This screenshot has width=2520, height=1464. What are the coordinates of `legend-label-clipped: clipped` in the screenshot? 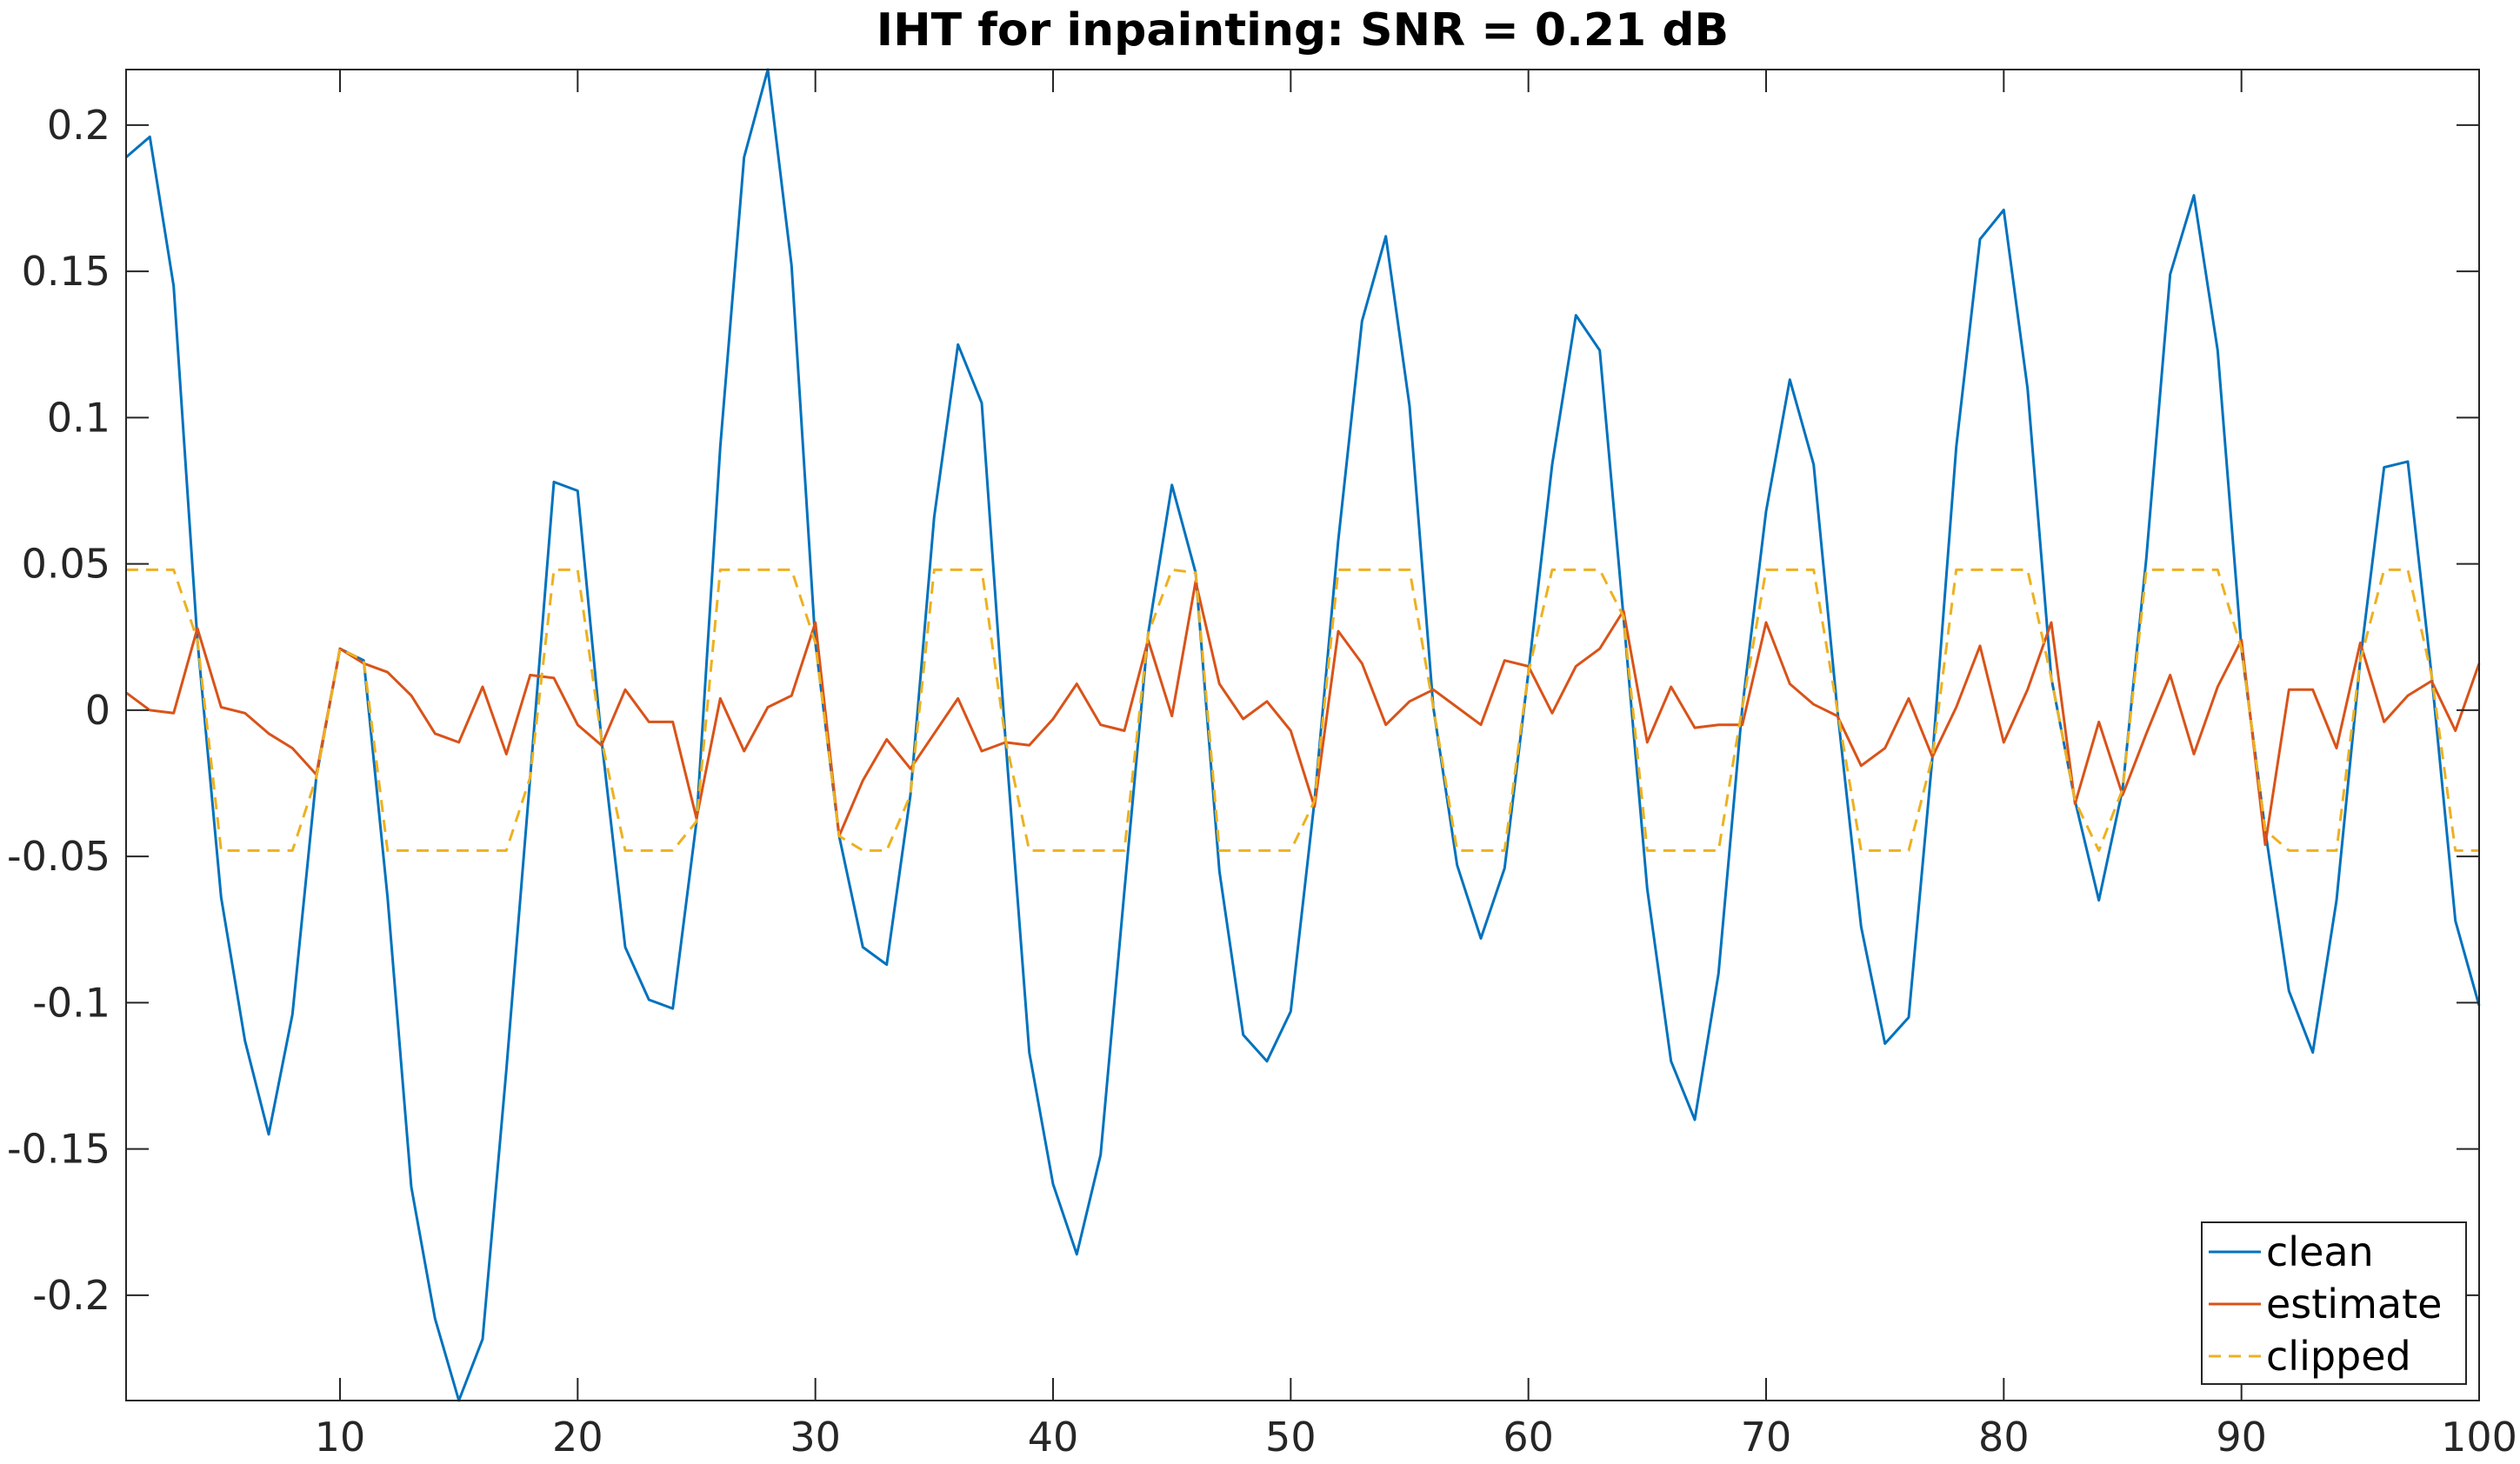 It's located at (2338, 1356).